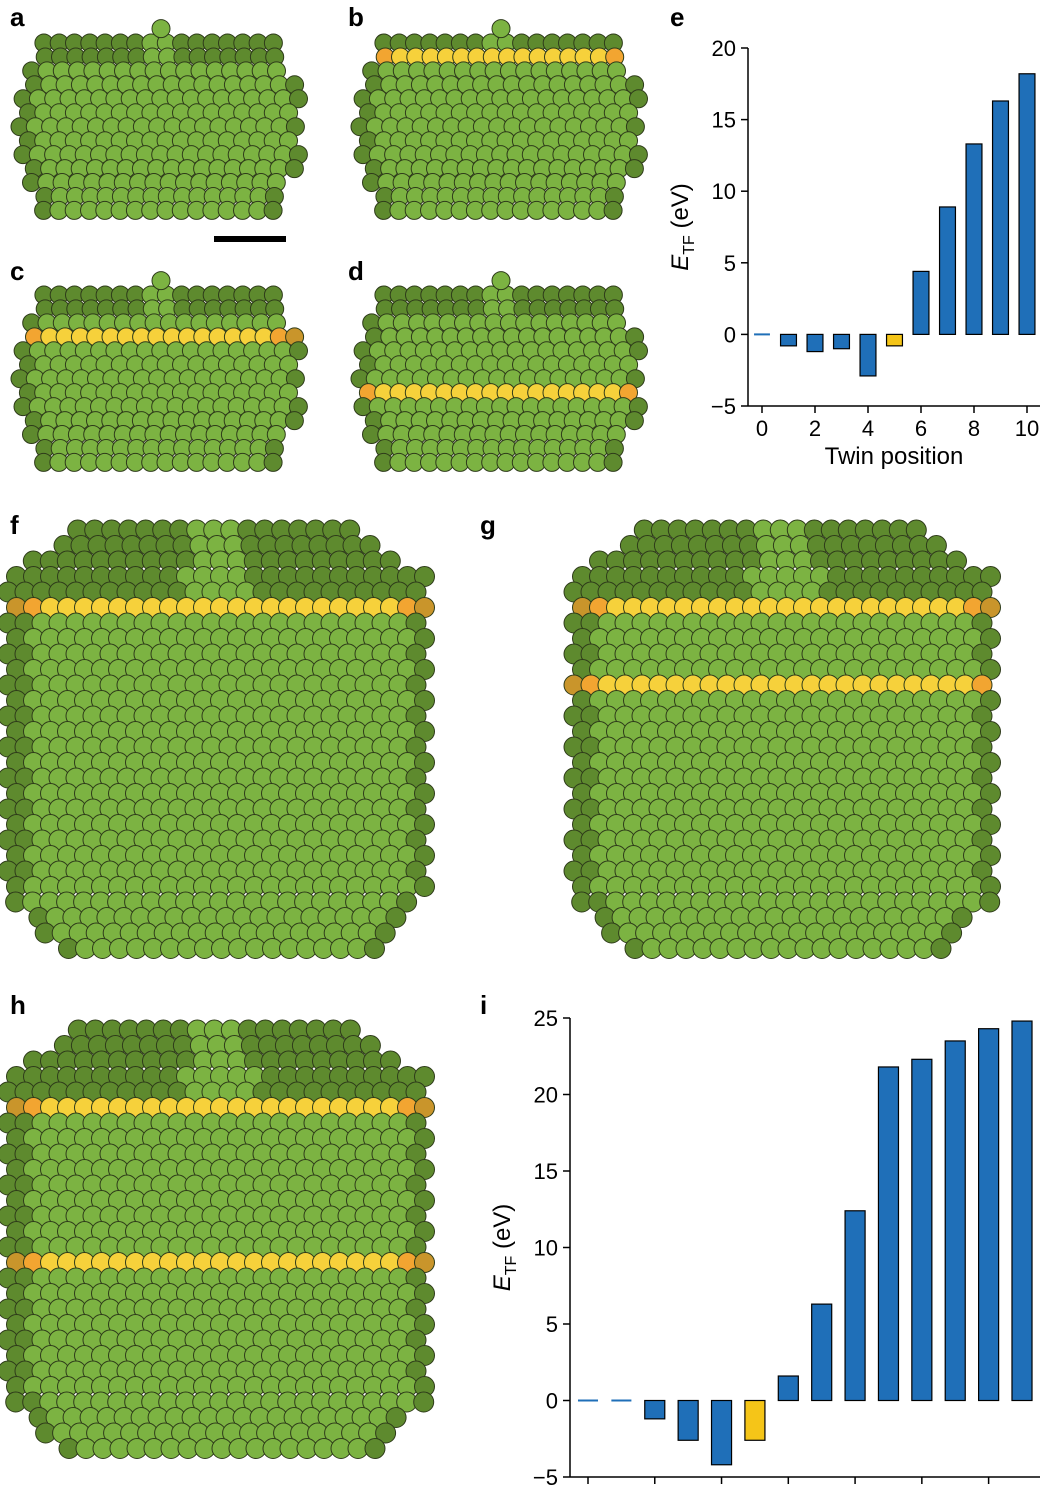  Describe the element at coordinates (546, 1248) in the screenshot. I see `y-tick-label: 10` at that location.